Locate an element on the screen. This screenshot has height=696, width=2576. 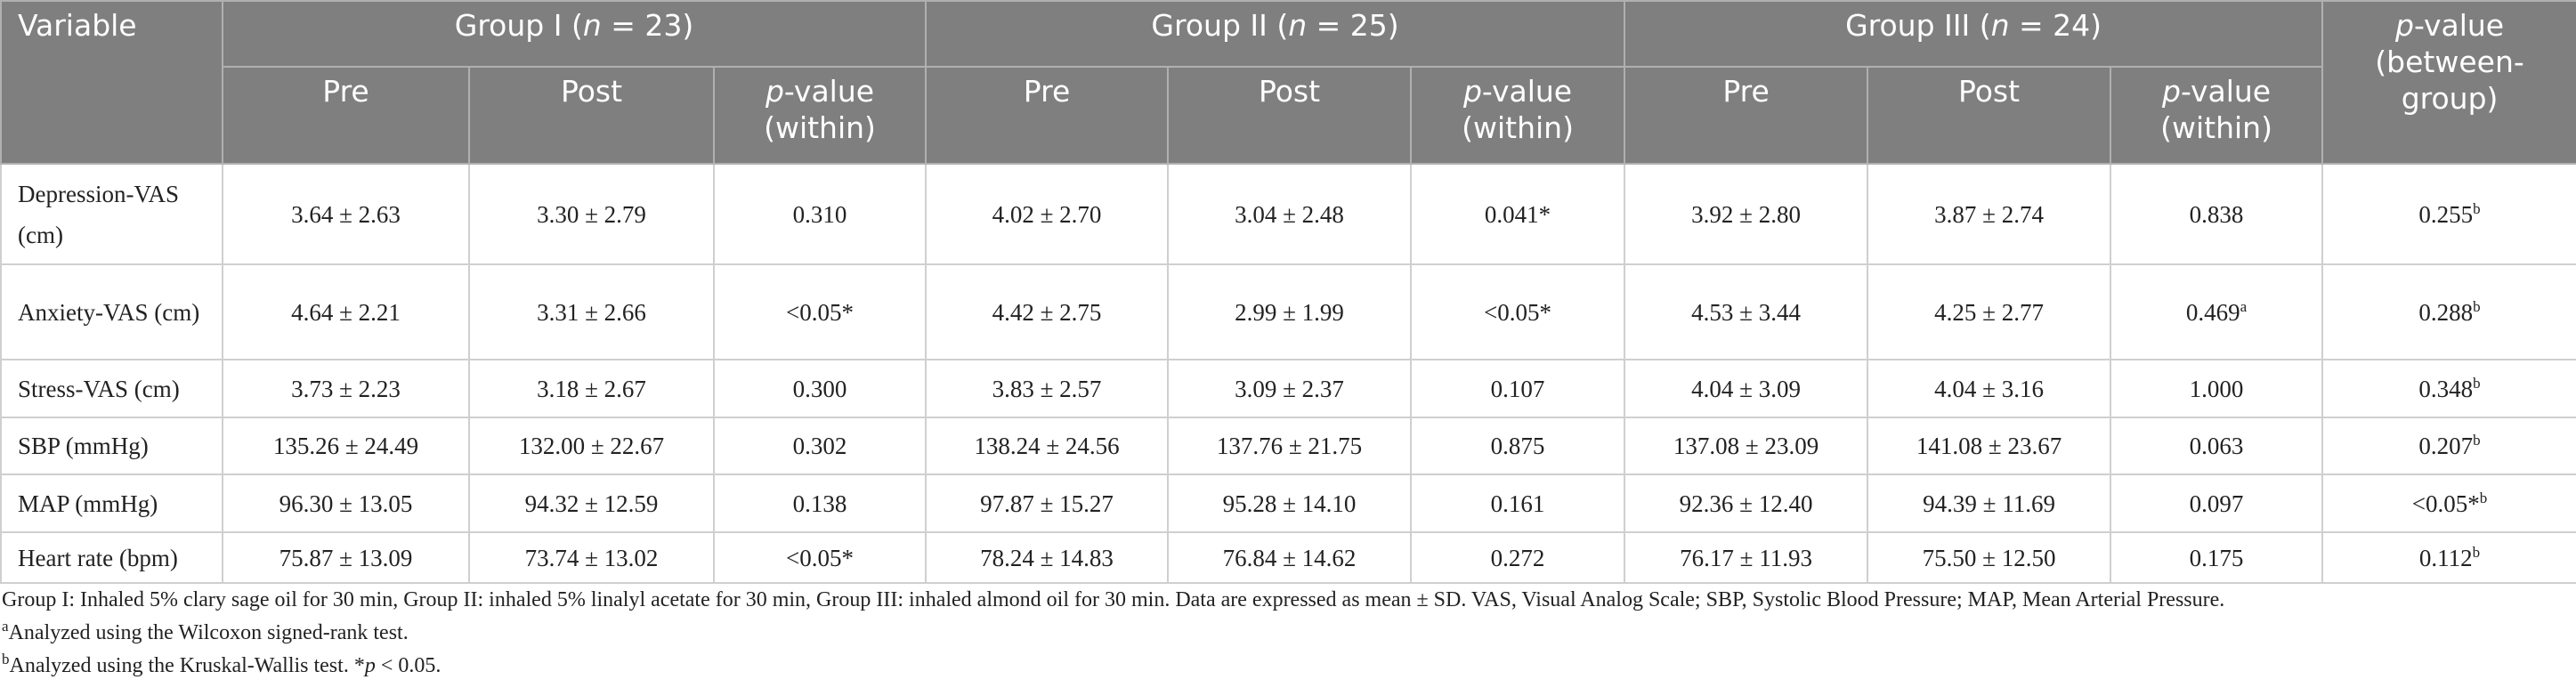
cell-text: 76.84 ± 14.62 is located at coordinates (1289, 557).